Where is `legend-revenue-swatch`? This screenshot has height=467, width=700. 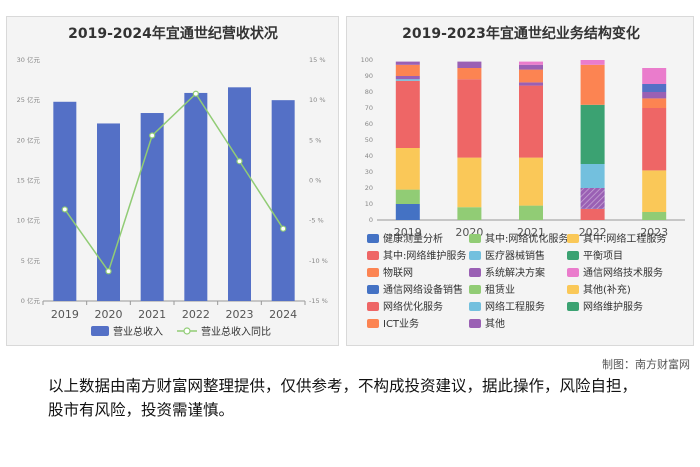
legend-revenue-swatch is located at coordinates (100, 331).